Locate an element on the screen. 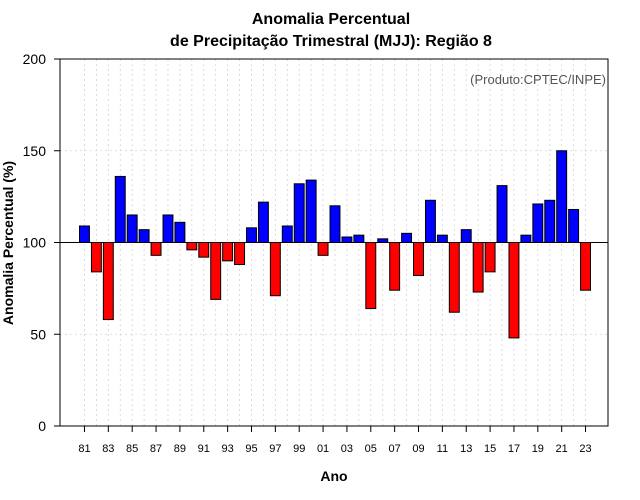  bar-1986 is located at coordinates (144, 236).